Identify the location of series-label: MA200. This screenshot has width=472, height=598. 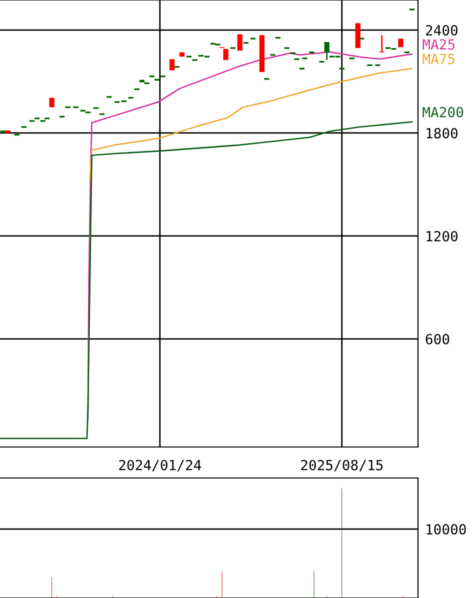
(443, 112).